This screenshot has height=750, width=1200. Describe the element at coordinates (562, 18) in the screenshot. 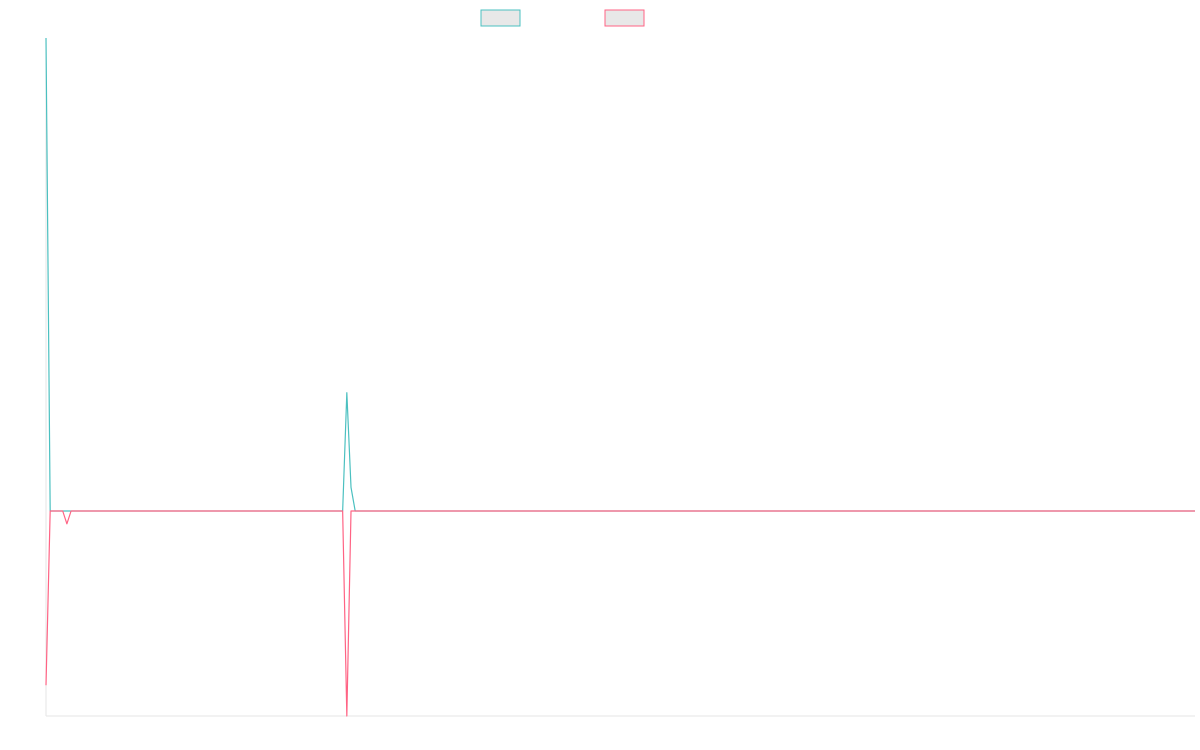

I see `legend` at that location.